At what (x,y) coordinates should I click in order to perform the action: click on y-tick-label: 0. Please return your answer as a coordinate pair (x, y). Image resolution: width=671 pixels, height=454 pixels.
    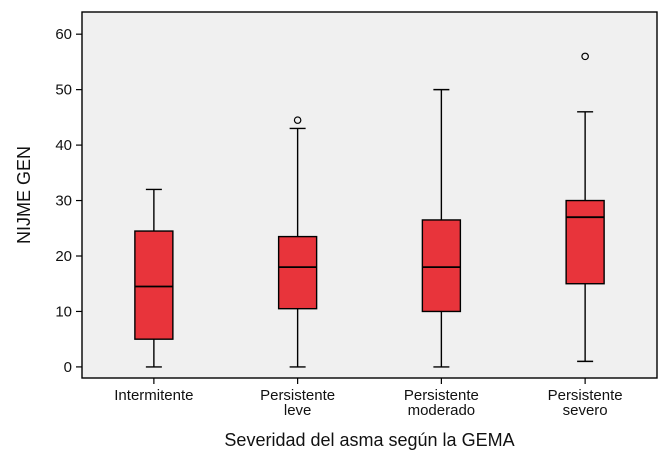
    Looking at the image, I should click on (68, 367).